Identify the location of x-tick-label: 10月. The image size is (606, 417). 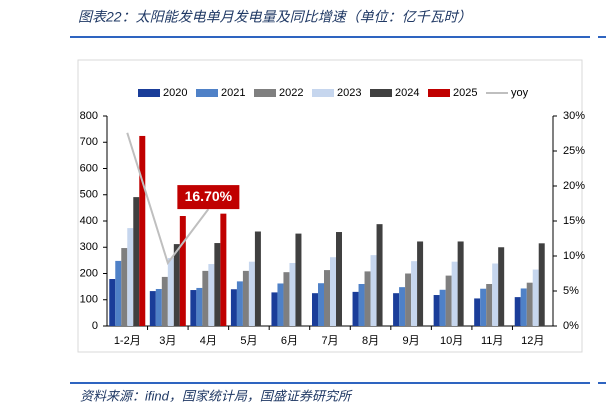
(451, 341).